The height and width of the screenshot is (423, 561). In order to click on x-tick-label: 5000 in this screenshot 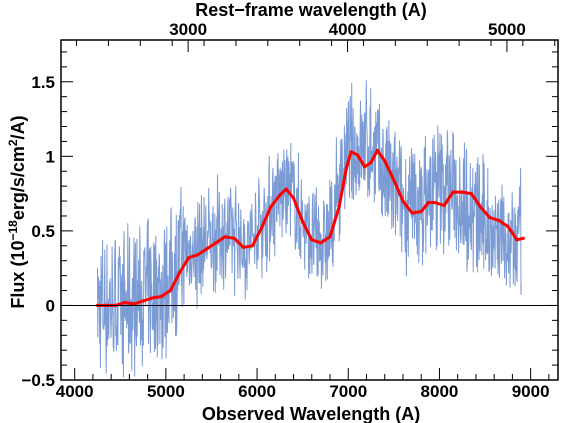, I will do `click(166, 391)`.